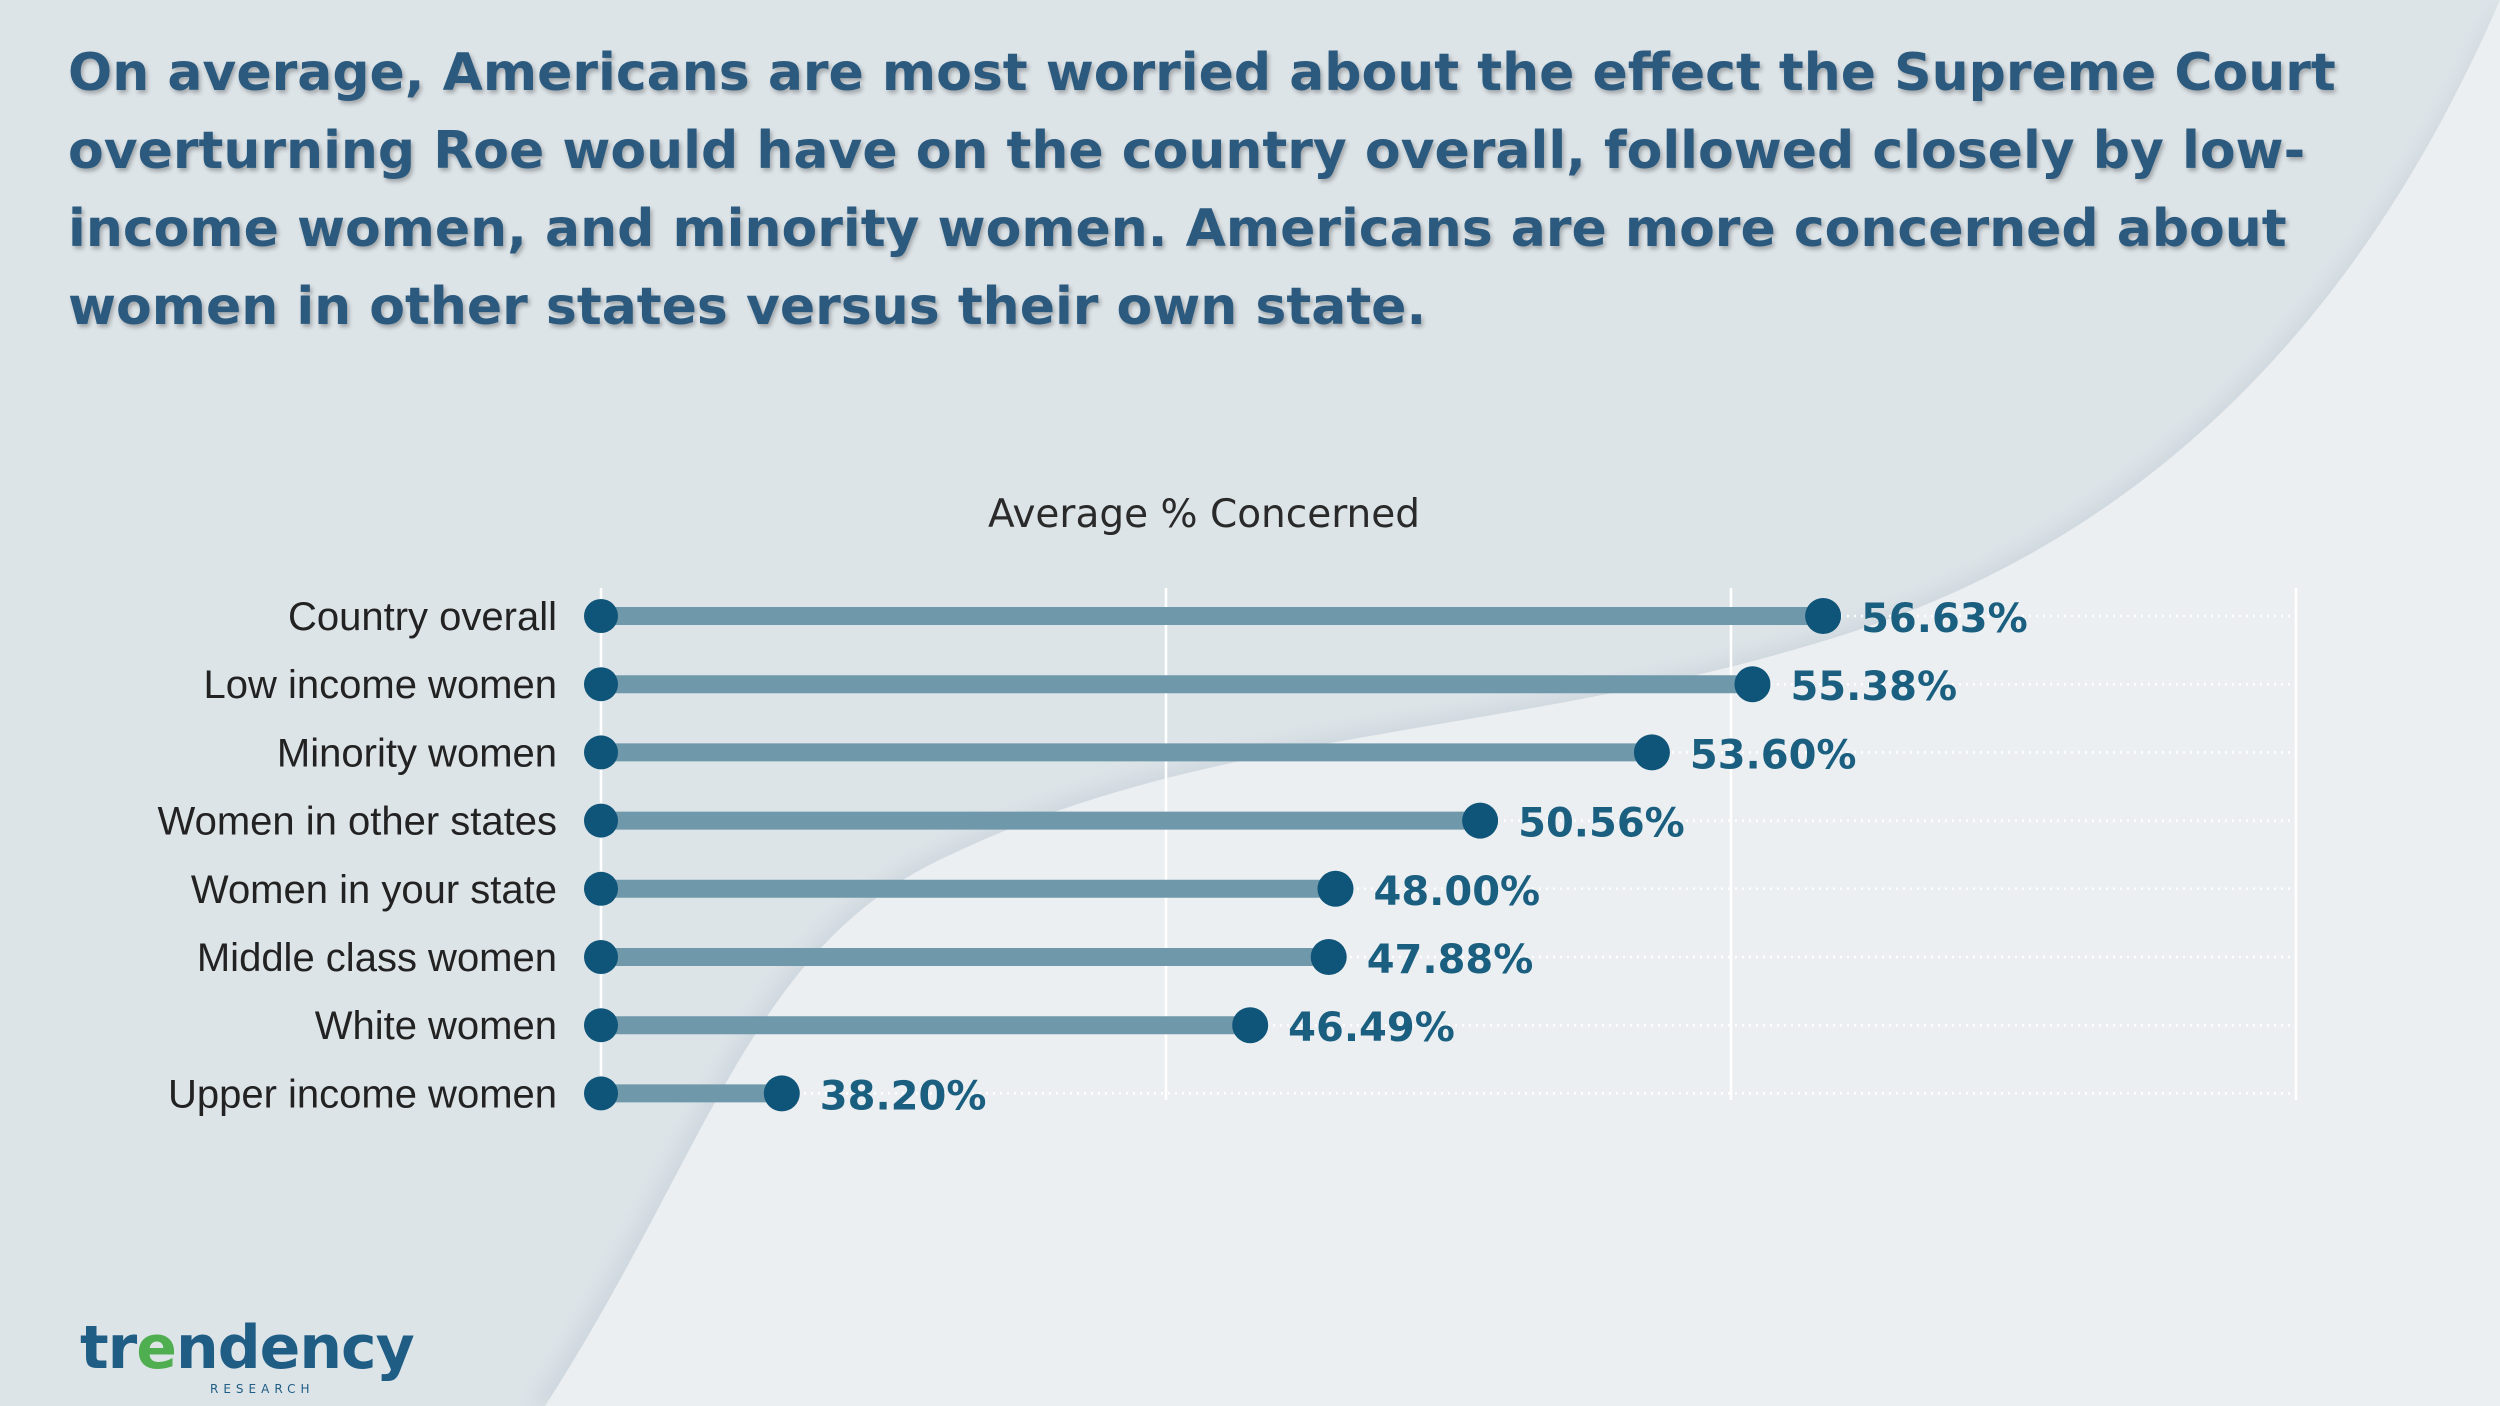 The image size is (2500, 1406). Describe the element at coordinates (374, 890) in the screenshot. I see `category-label: Women in your state` at that location.